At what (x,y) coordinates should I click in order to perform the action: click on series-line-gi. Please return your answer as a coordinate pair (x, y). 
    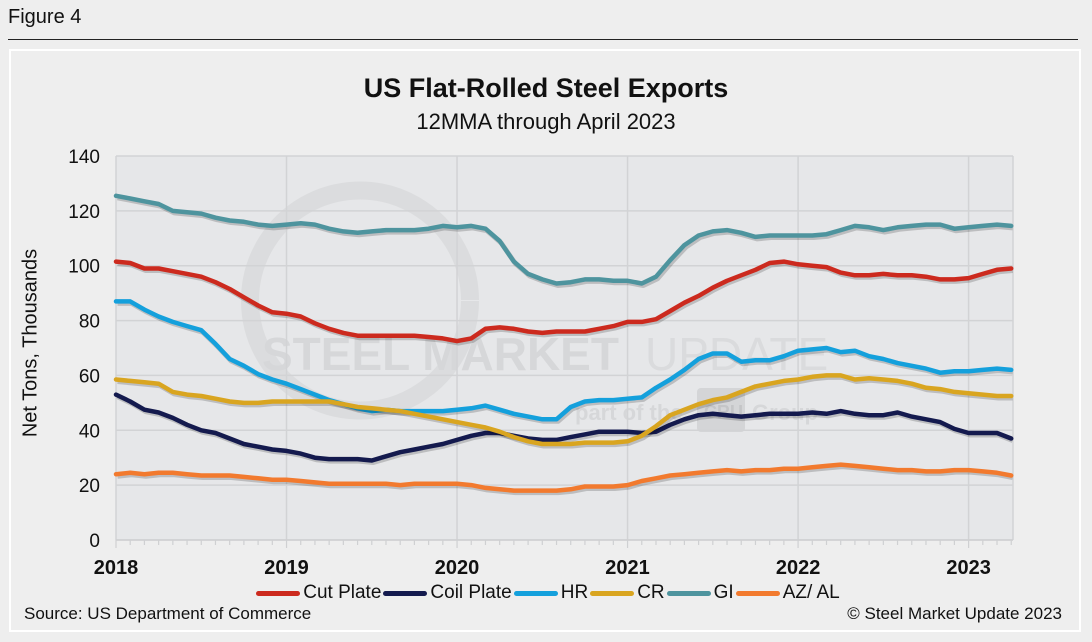
    Looking at the image, I should click on (563, 239).